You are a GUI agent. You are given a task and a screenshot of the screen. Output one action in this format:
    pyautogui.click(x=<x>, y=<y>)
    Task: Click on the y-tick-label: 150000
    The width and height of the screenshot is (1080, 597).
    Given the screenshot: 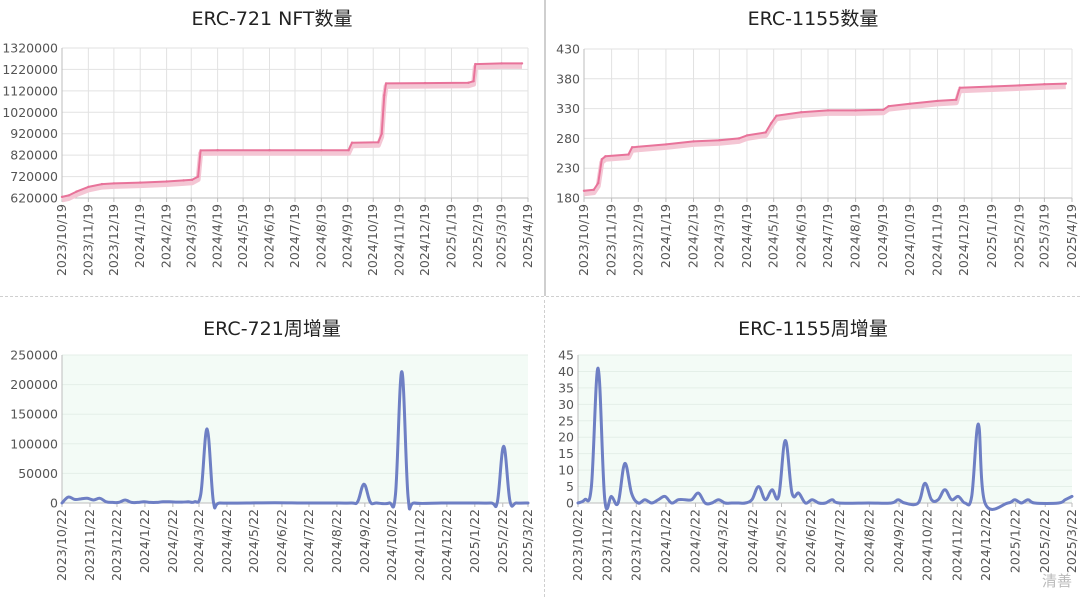 What is the action you would take?
    pyautogui.click(x=34, y=414)
    